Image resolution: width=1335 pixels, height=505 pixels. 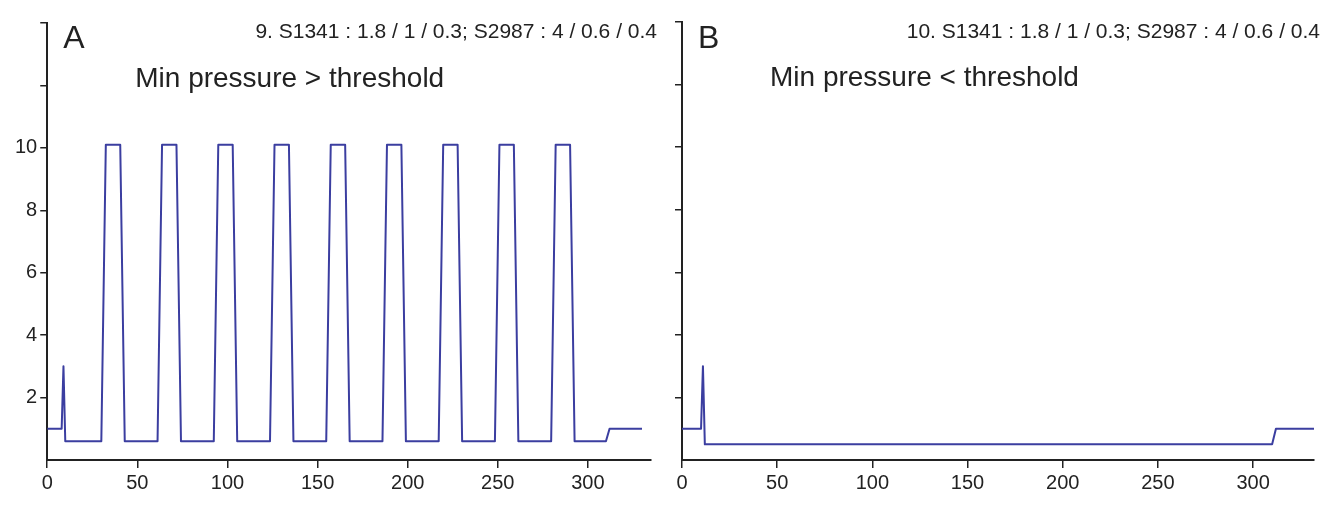 I want to click on y-tick-label: 6, so click(x=32, y=271).